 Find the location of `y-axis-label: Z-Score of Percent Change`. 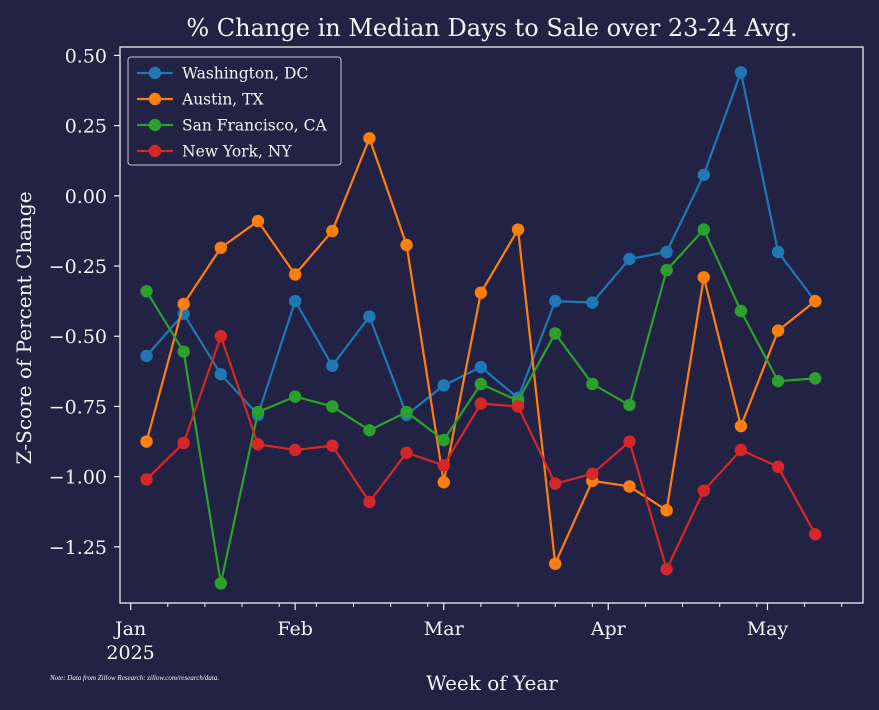

y-axis-label: Z-Score of Percent Change is located at coordinates (24, 327).